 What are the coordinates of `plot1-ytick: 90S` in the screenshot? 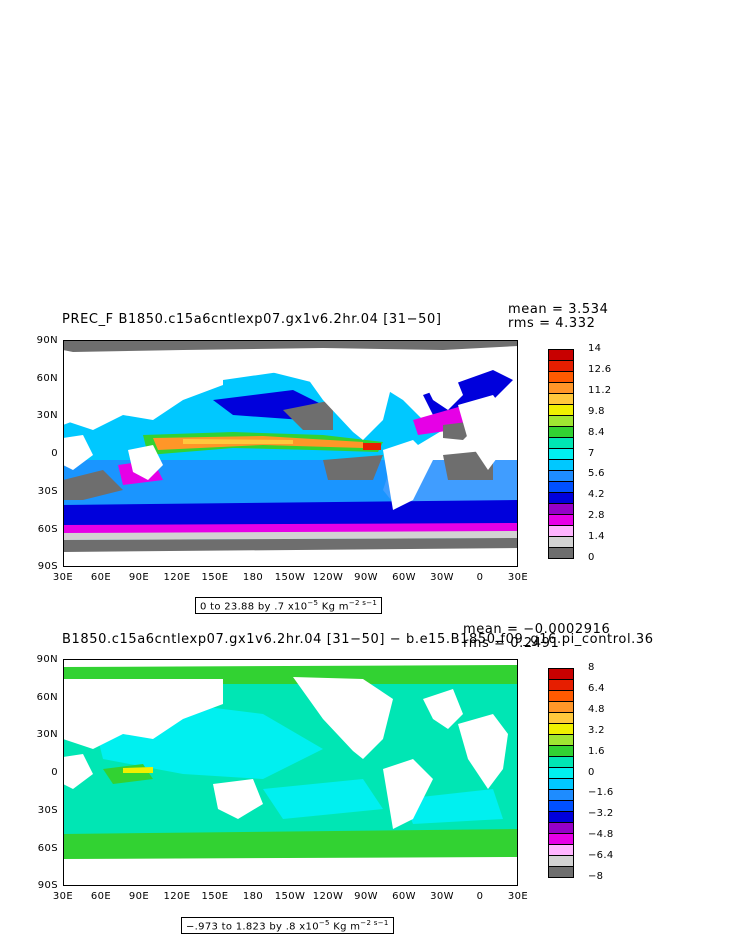 It's located at (47, 566).